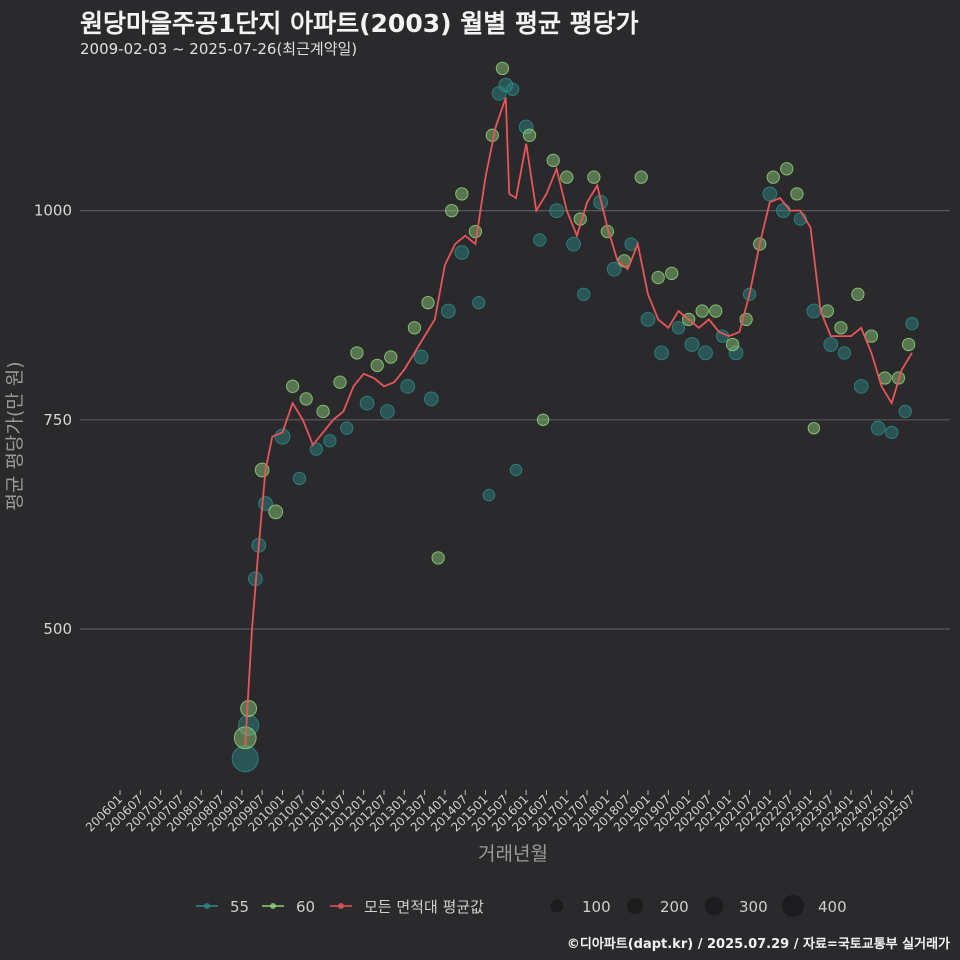 This screenshot has width=960, height=960. What do you see at coordinates (239, 907) in the screenshot?
I see `legend-label: 55` at bounding box center [239, 907].